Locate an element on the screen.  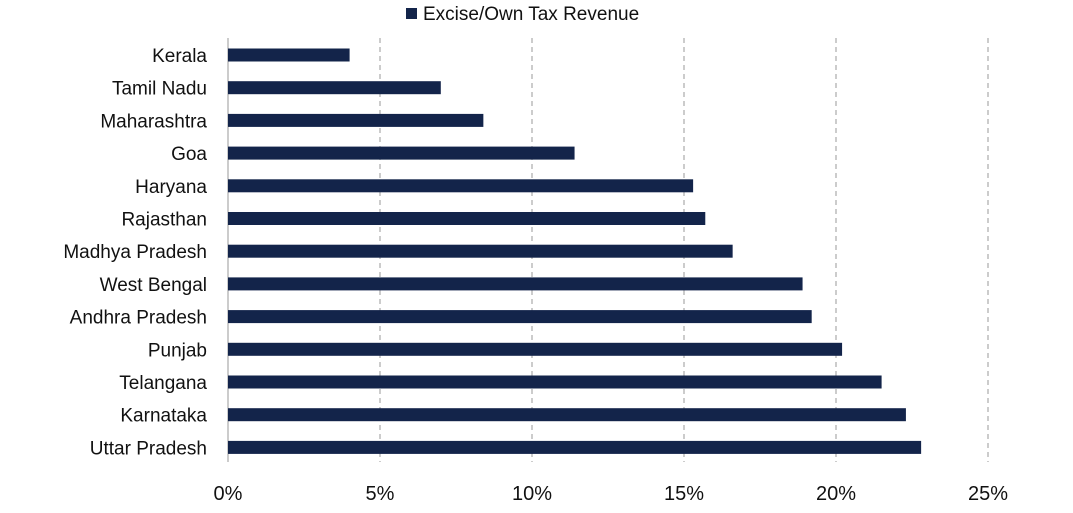
category-label-4: Haryana is located at coordinates (171, 187).